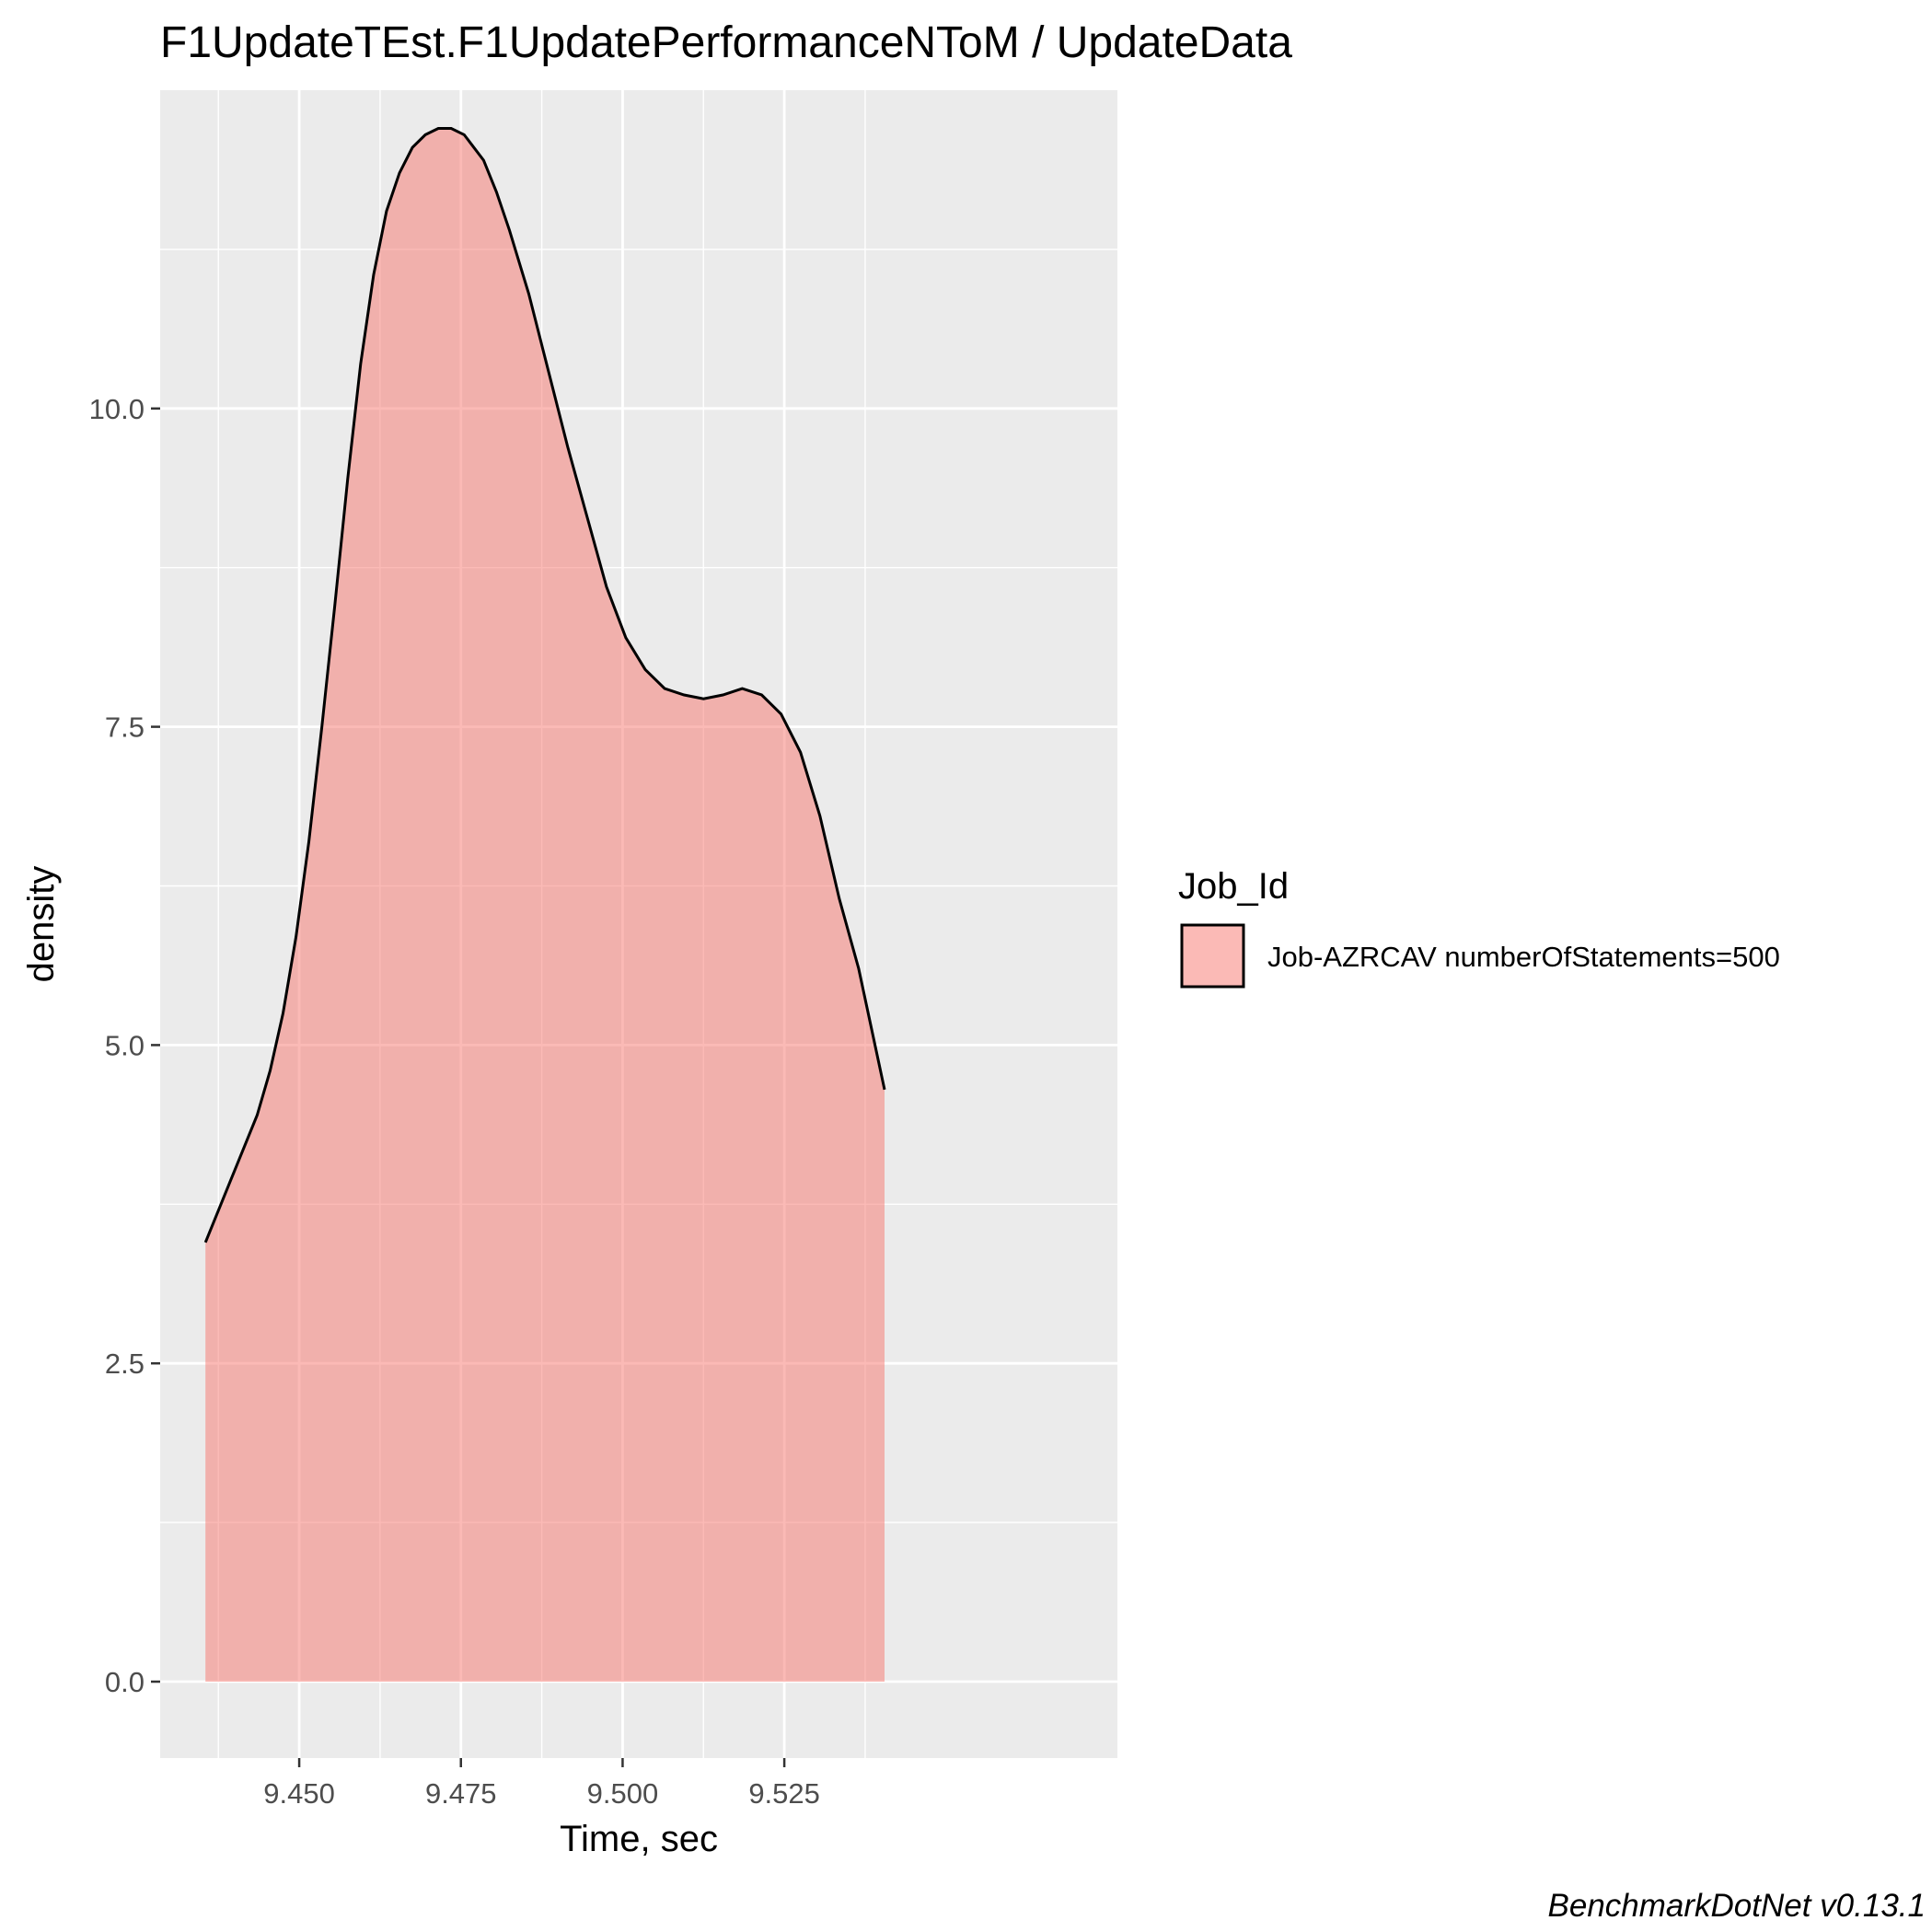 Image resolution: width=1932 pixels, height=1932 pixels. What do you see at coordinates (1737, 1906) in the screenshot?
I see `caption: BenchmarkDotNet v0.13.1` at bounding box center [1737, 1906].